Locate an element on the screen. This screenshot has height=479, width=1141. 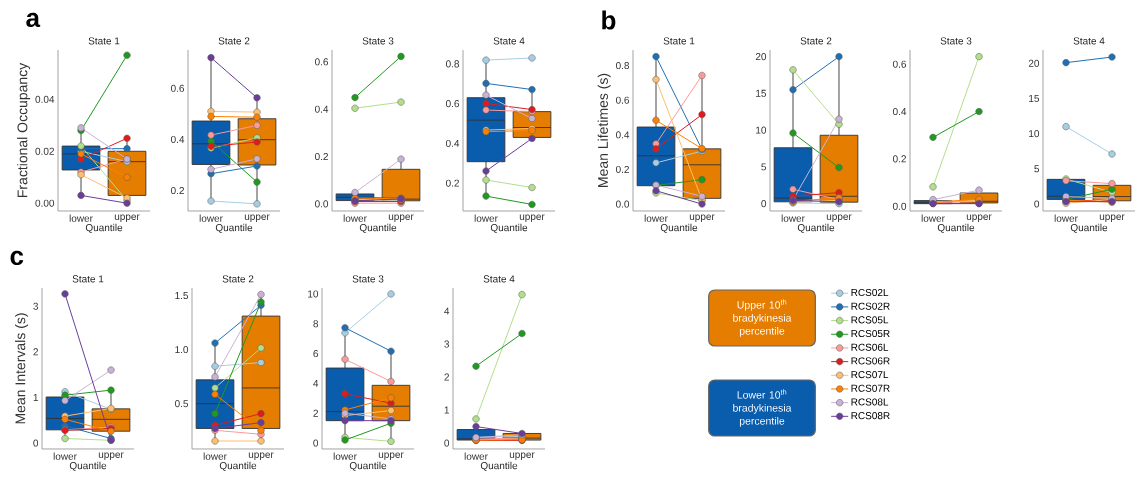
y-tick-label: 8 is located at coordinates (316, 324).